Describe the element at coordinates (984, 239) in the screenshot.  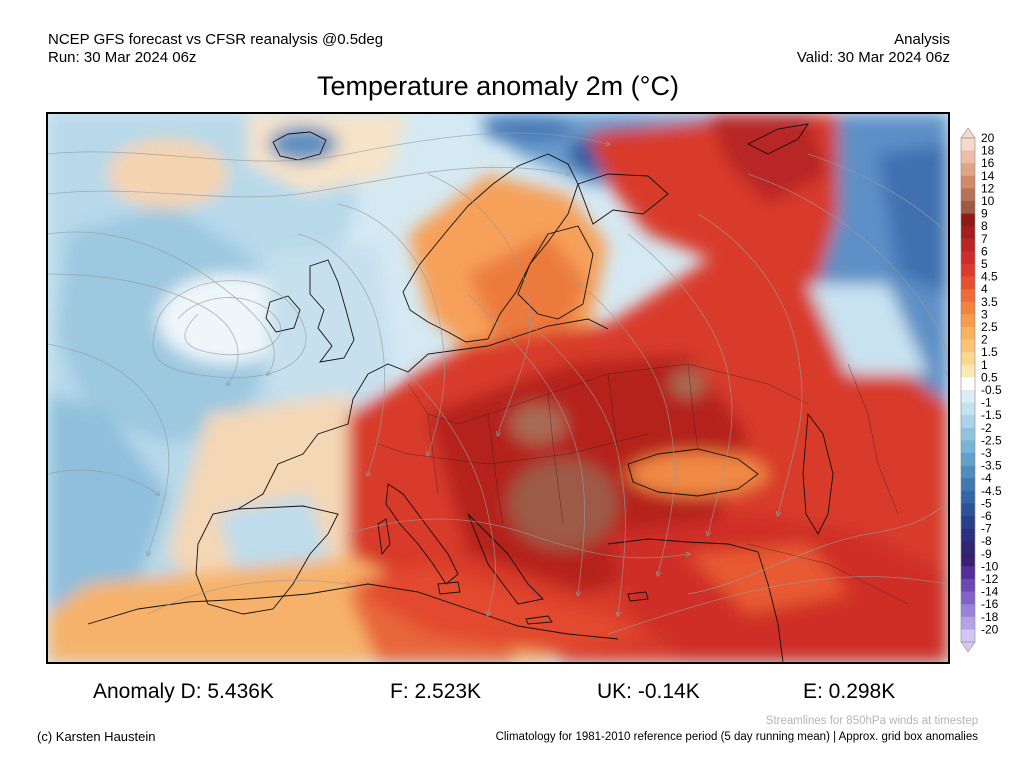
I see `colorbar-tick-label: 7` at that location.